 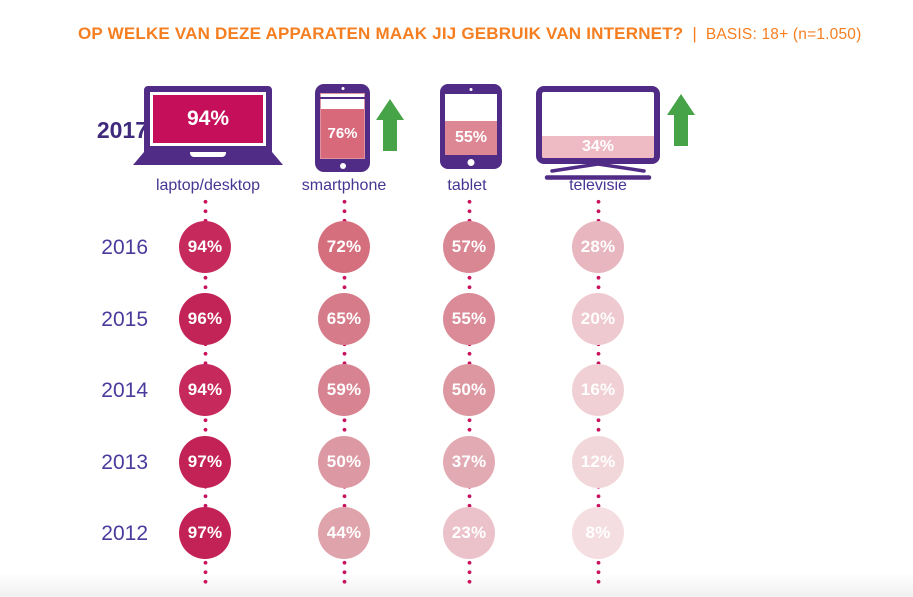 I want to click on basis-label: BASIS: 18+ (n=1.050), so click(x=783, y=34).